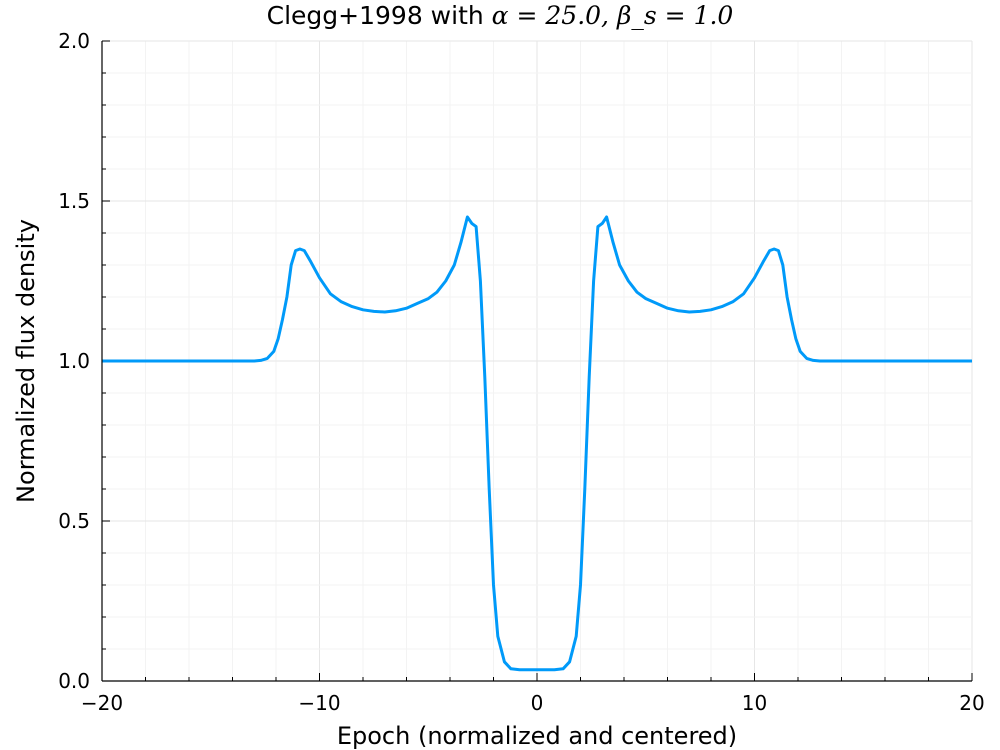 The height and width of the screenshot is (750, 1000). What do you see at coordinates (754, 703) in the screenshot?
I see `x-tick-label: 10` at bounding box center [754, 703].